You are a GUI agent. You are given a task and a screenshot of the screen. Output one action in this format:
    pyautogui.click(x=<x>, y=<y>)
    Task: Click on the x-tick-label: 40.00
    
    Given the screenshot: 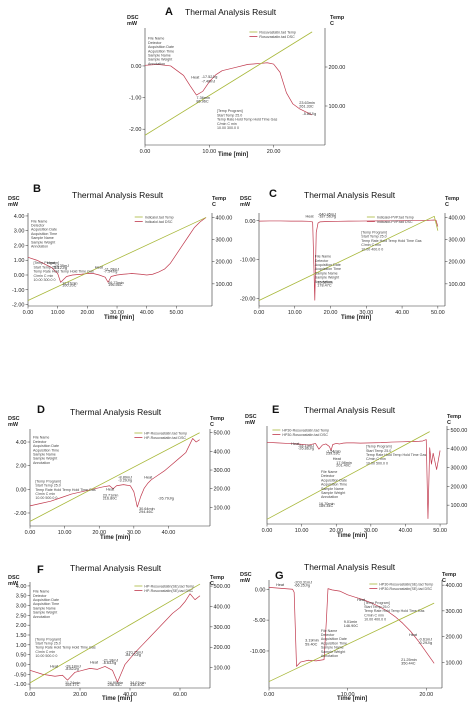 What is the action you would take?
    pyautogui.click(x=406, y=531)
    